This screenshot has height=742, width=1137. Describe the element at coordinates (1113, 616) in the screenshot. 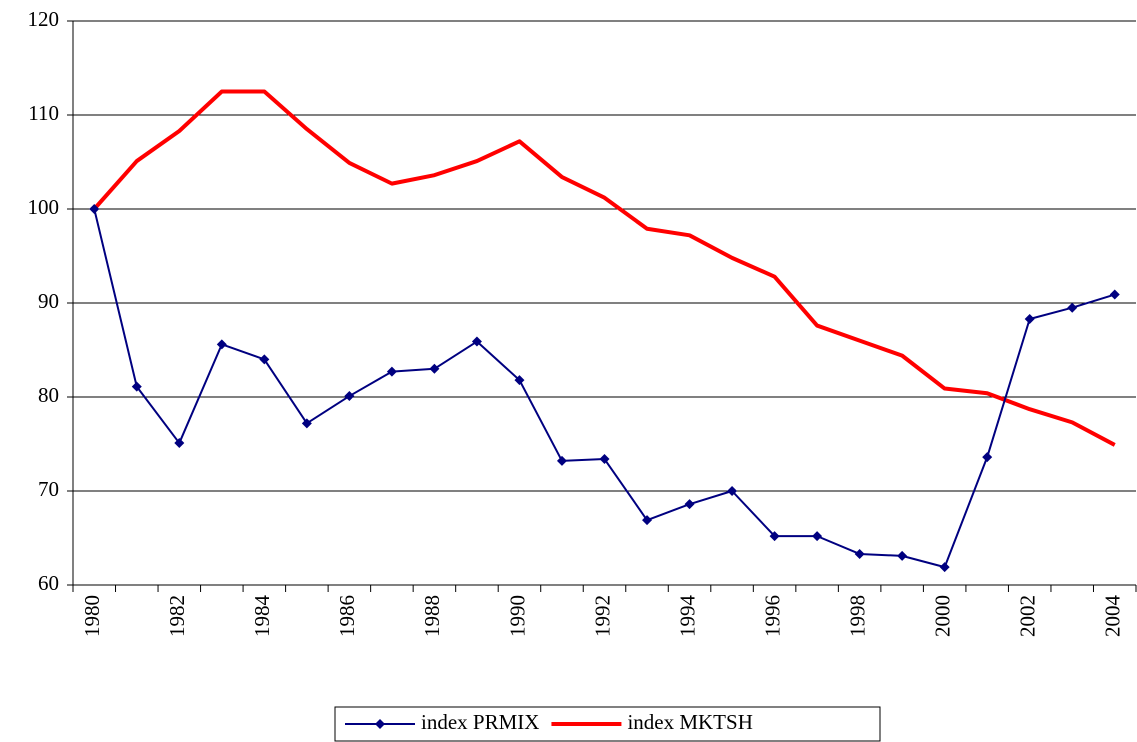

I see `x-tick-label: 2004` at that location.